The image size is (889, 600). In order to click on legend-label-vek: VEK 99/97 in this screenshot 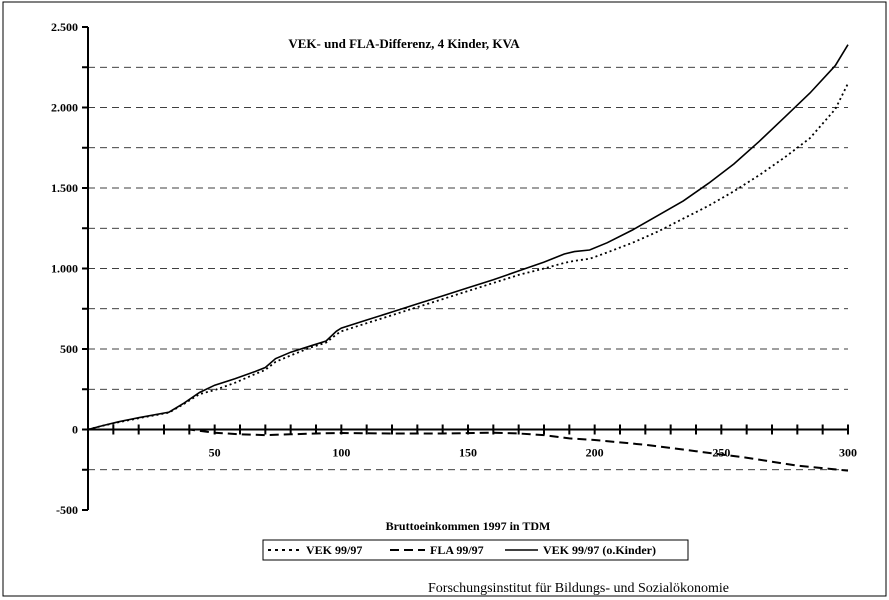, I will do `click(334, 550)`.